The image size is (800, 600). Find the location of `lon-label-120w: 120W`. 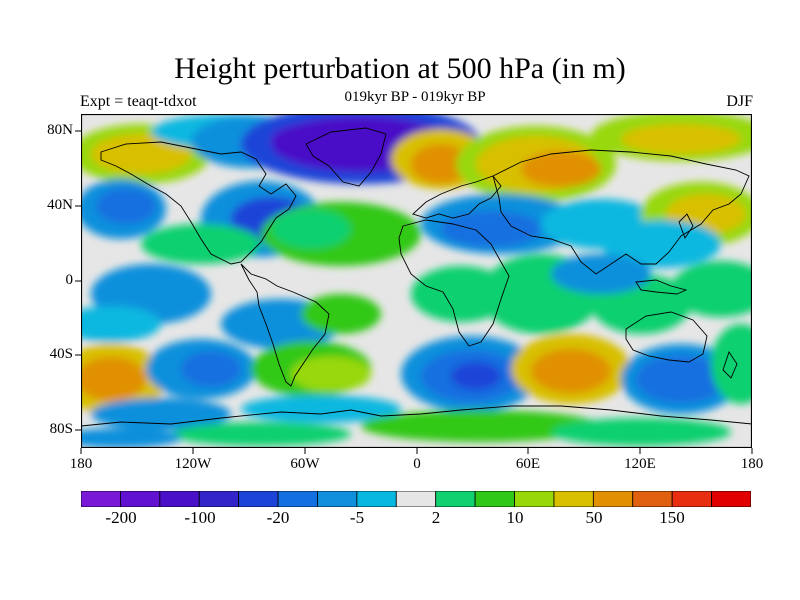

lon-label-120w: 120W is located at coordinates (193, 464).